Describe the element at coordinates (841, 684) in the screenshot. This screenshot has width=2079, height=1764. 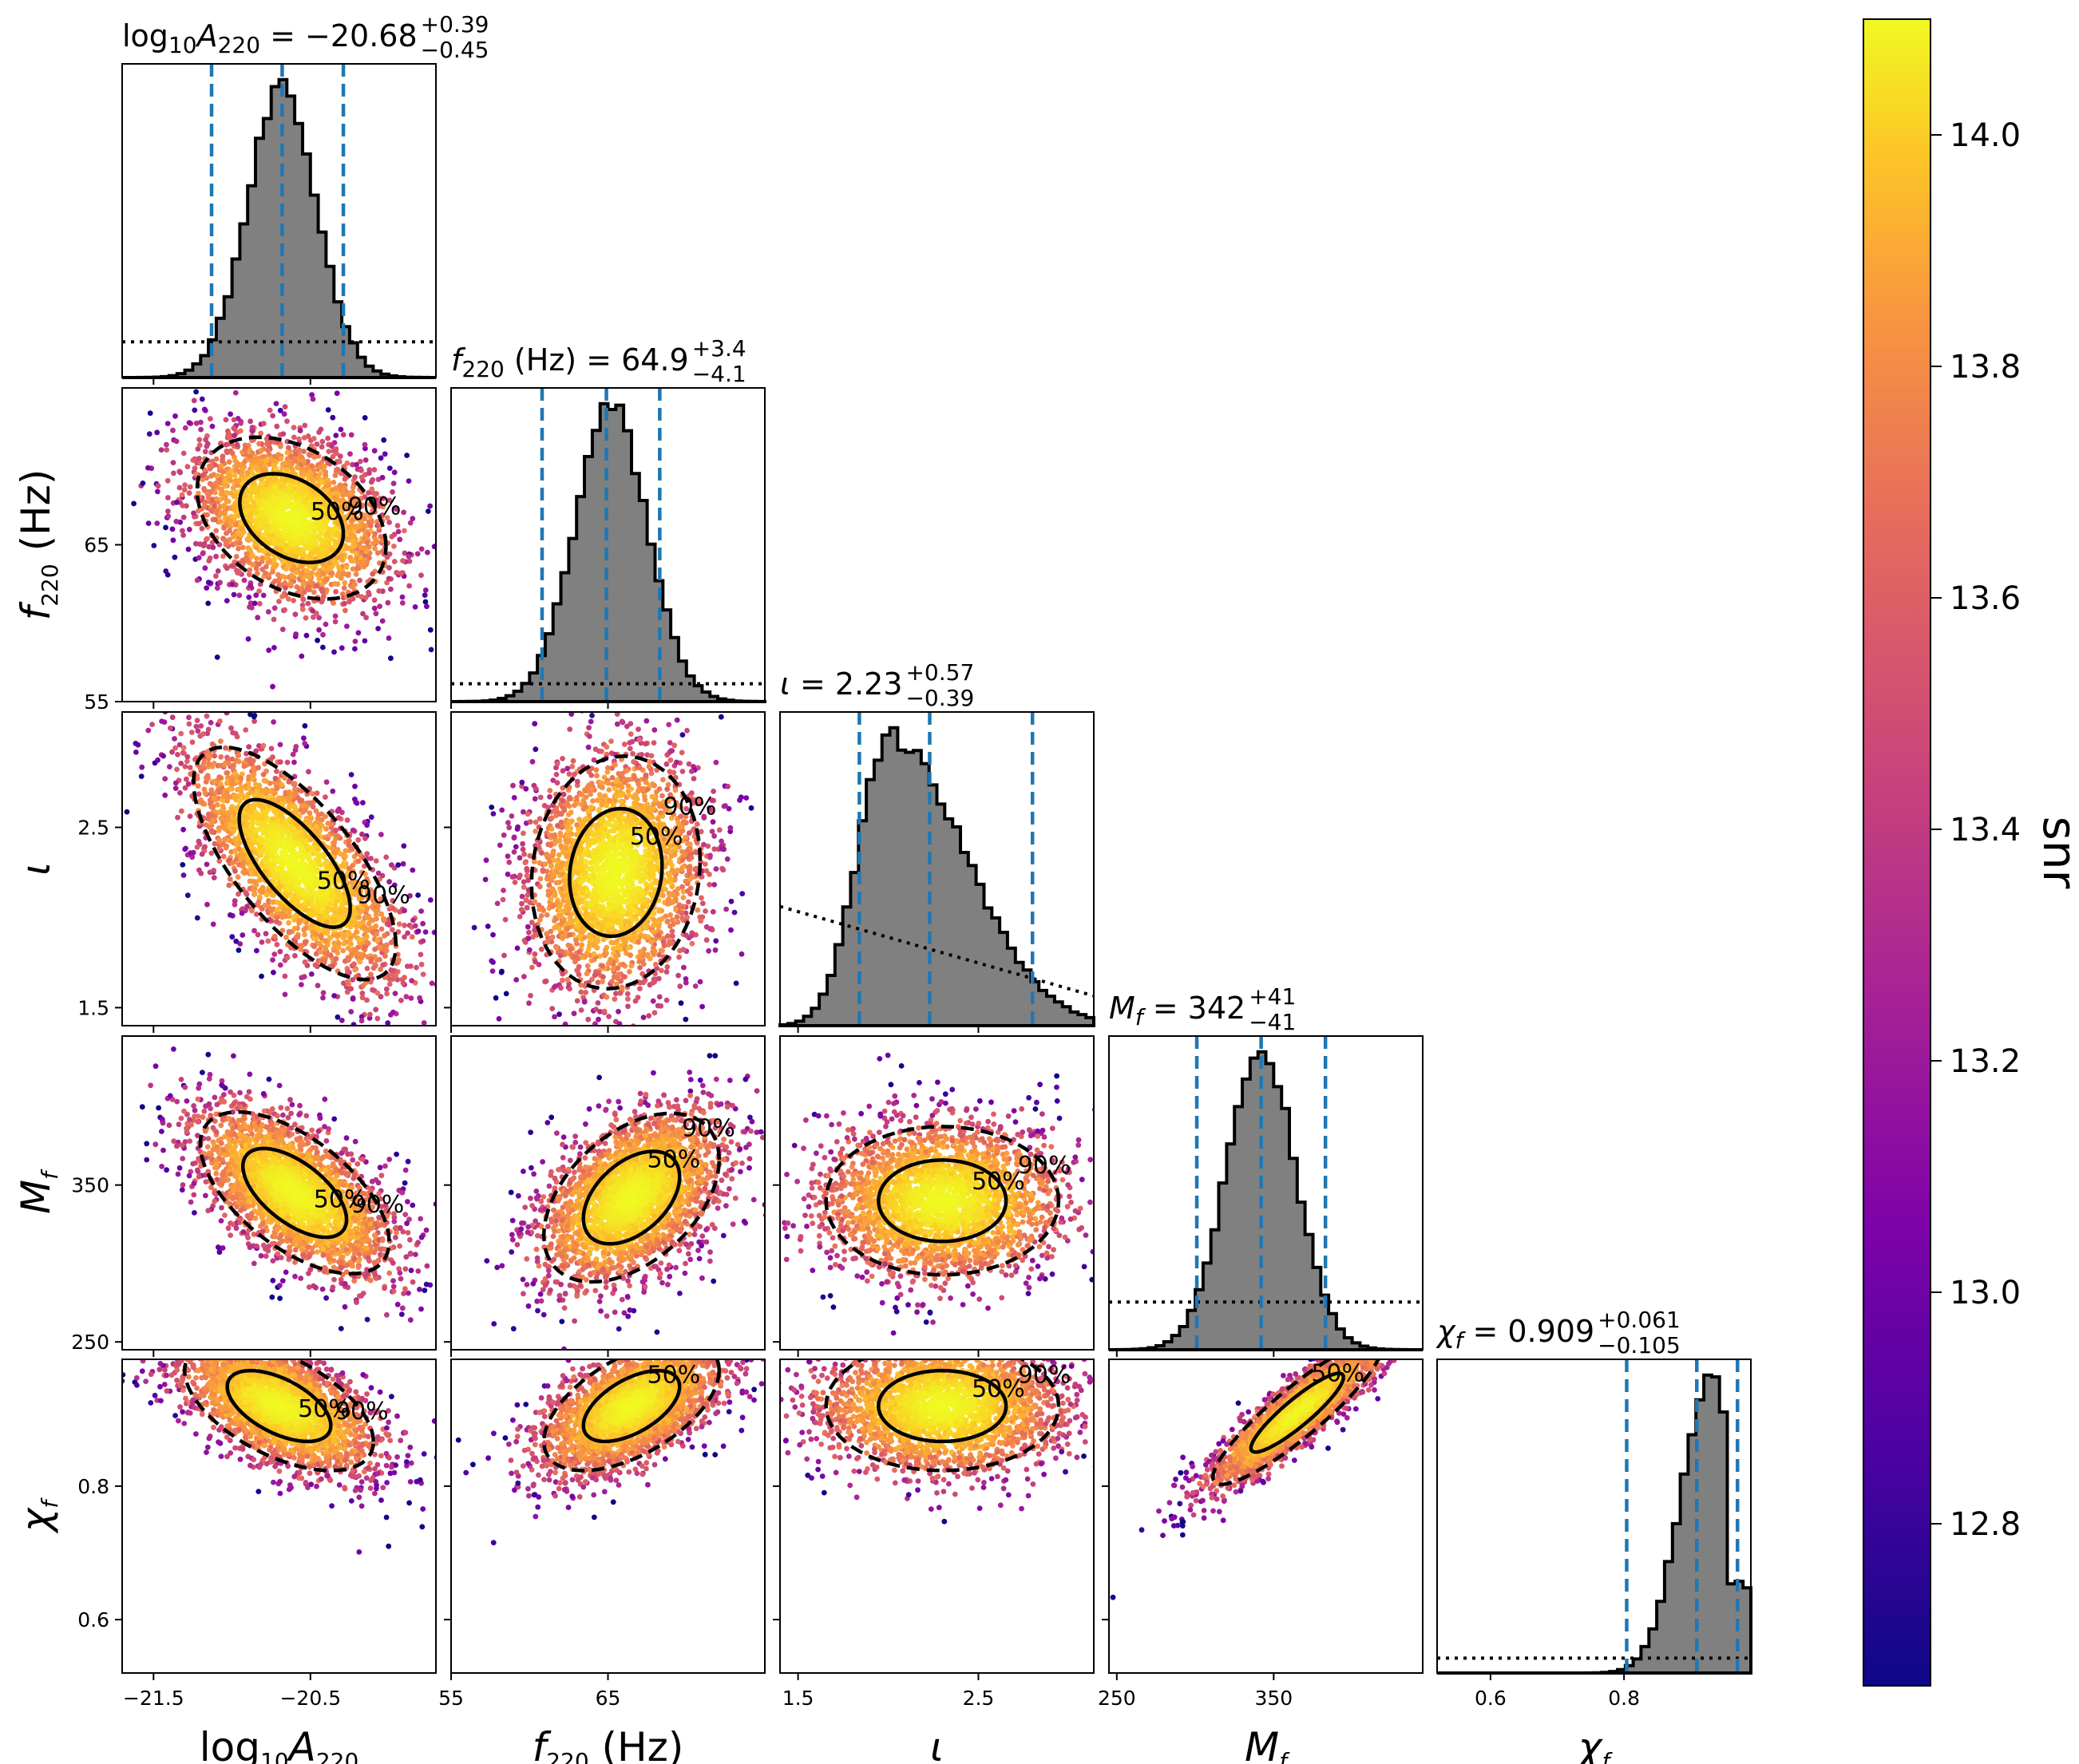
I see `title-iota: ι = 2.23` at that location.